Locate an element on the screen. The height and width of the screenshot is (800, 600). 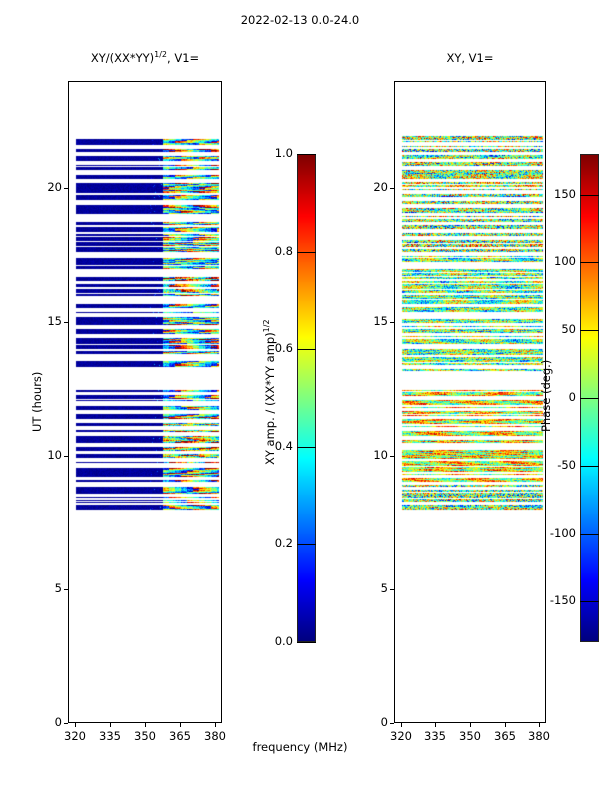
frequency-axis-label: frequency (MHz) is located at coordinates (300, 747).